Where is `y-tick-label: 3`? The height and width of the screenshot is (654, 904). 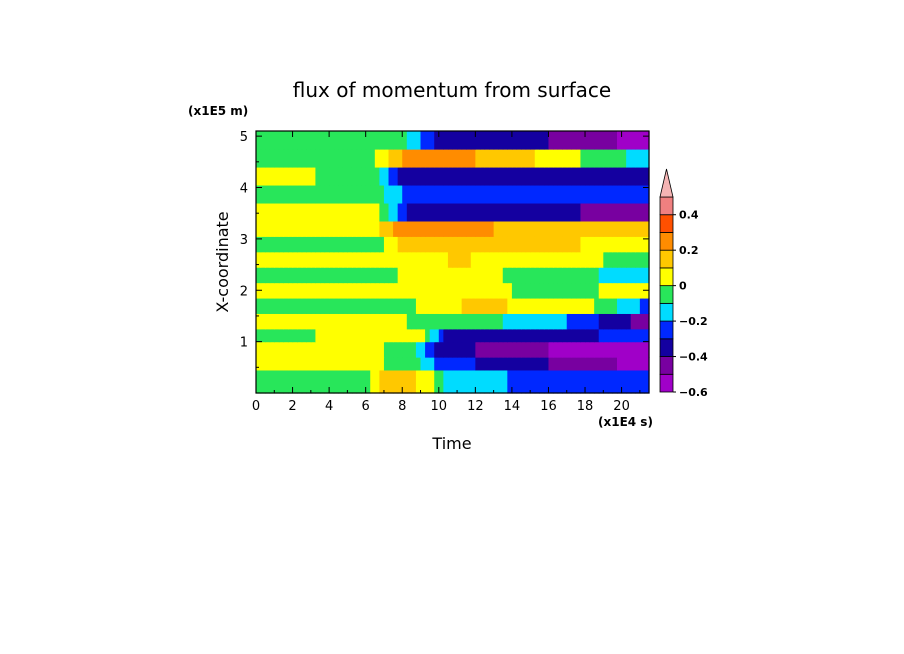
y-tick-label: 3 is located at coordinates (244, 240).